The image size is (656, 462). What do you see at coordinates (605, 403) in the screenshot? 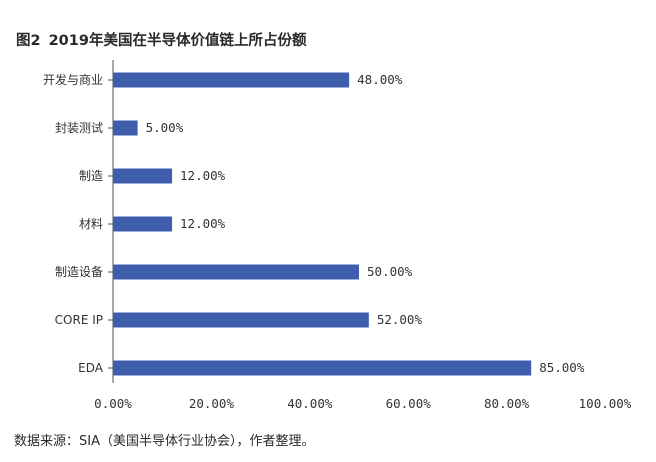
I see `x-tick-label: 100.00%` at bounding box center [605, 403].